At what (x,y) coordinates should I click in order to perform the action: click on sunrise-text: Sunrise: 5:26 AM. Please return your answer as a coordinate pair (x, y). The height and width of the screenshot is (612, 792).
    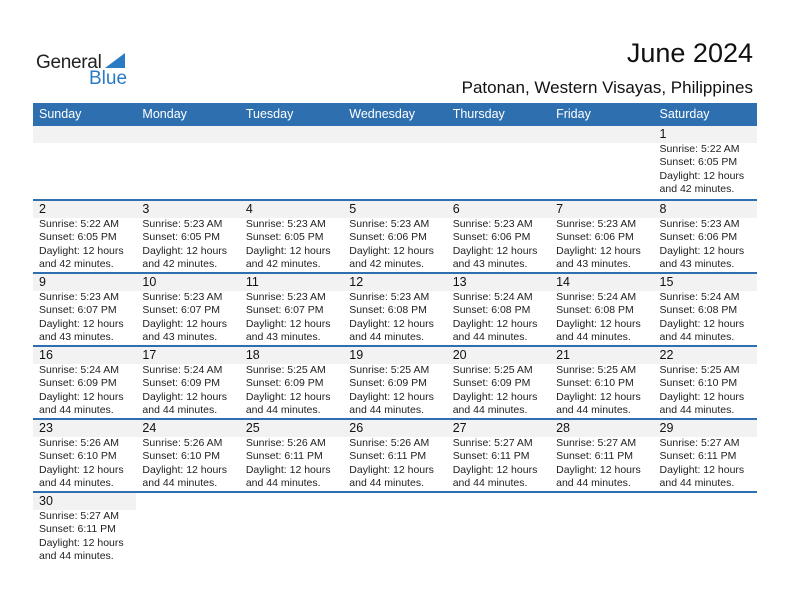
    Looking at the image, I should click on (285, 443).